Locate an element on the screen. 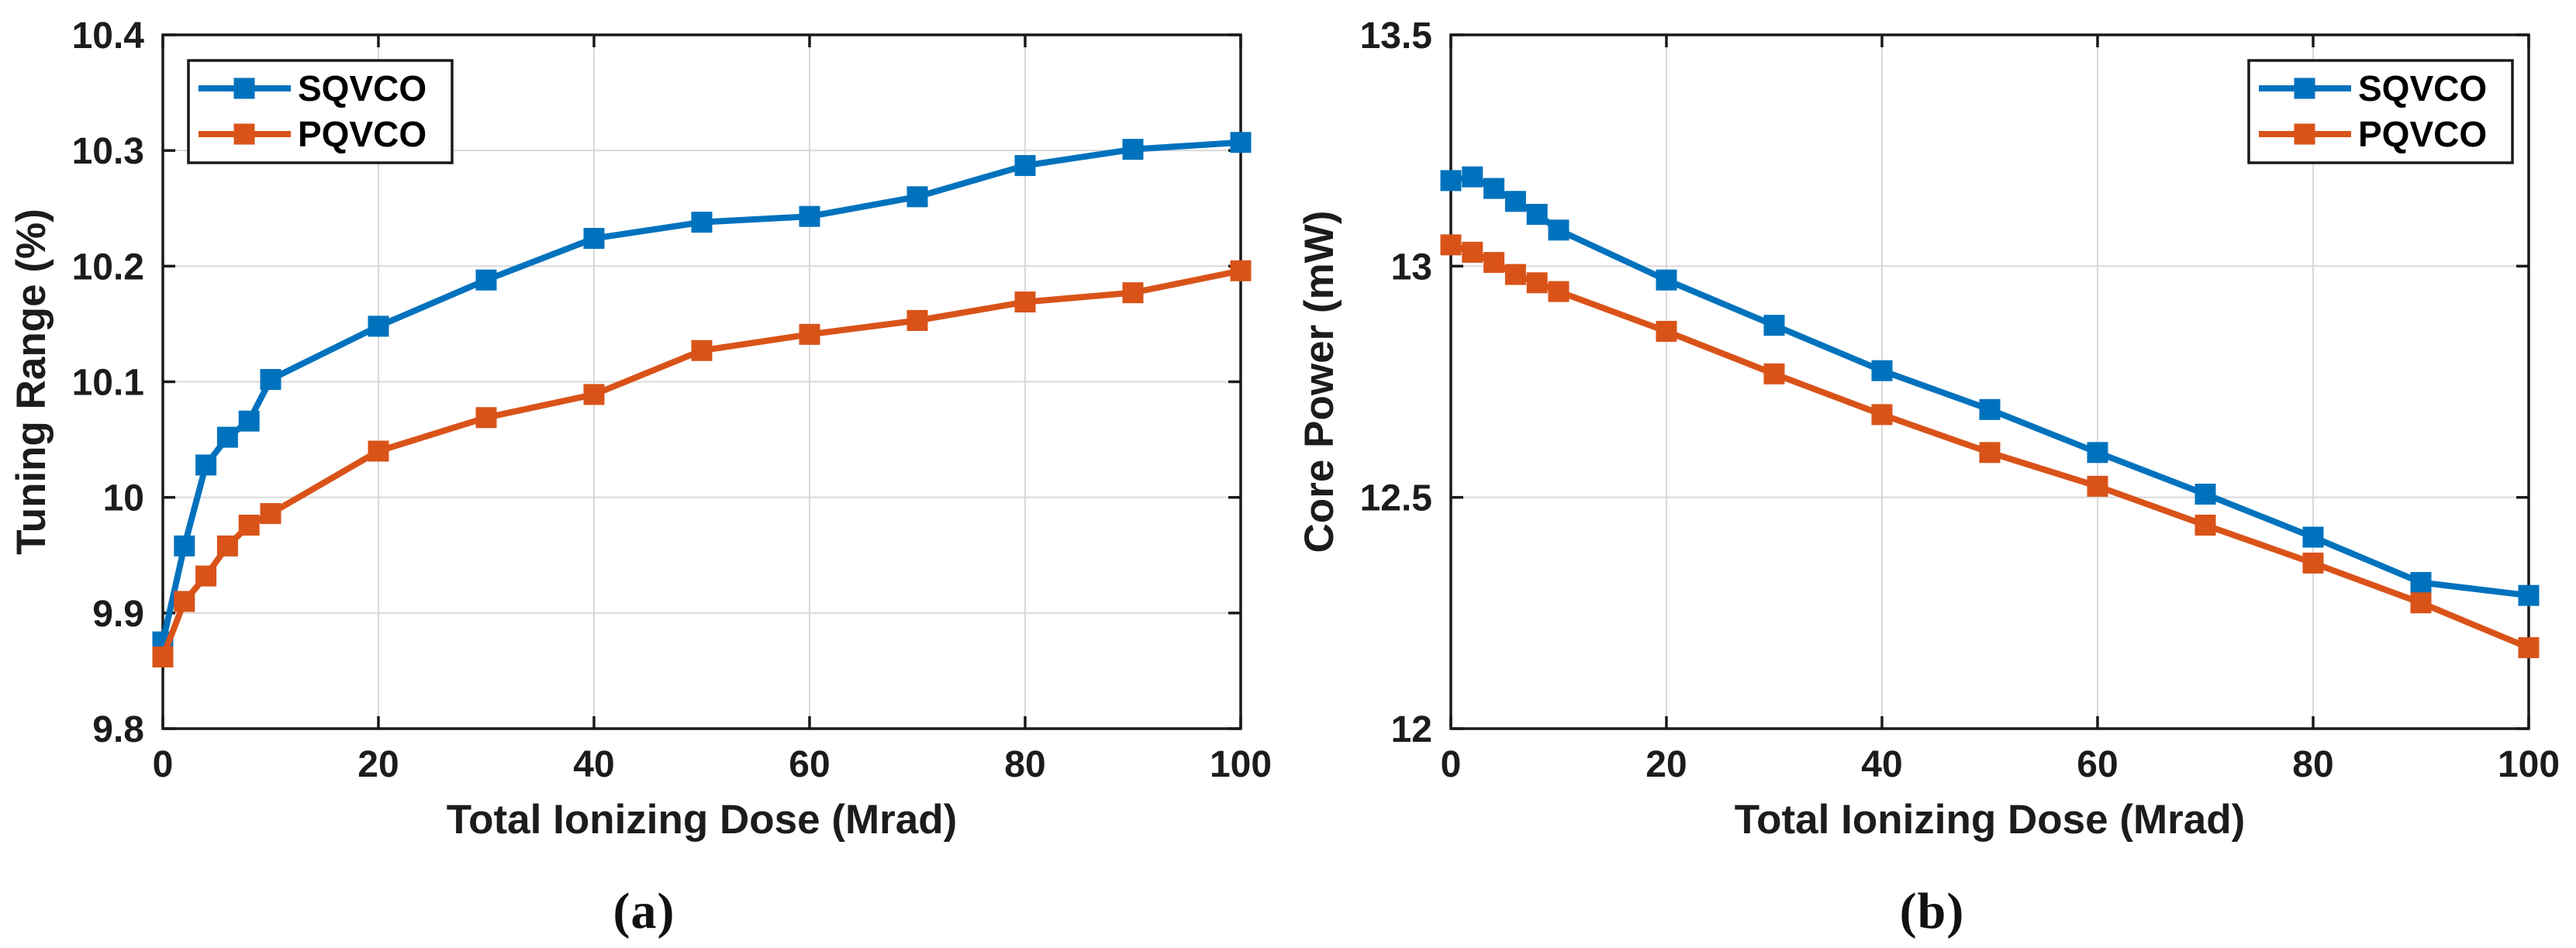 The width and height of the screenshot is (2576, 948). y-tick-label: 10.2 is located at coordinates (108, 267).